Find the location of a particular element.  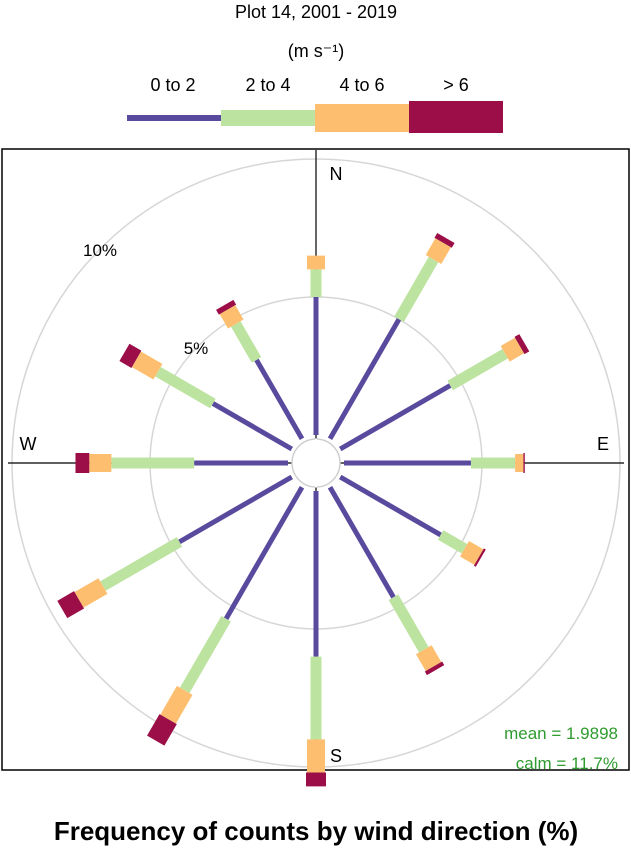

bar-300-bin3 is located at coordinates (130, 355).